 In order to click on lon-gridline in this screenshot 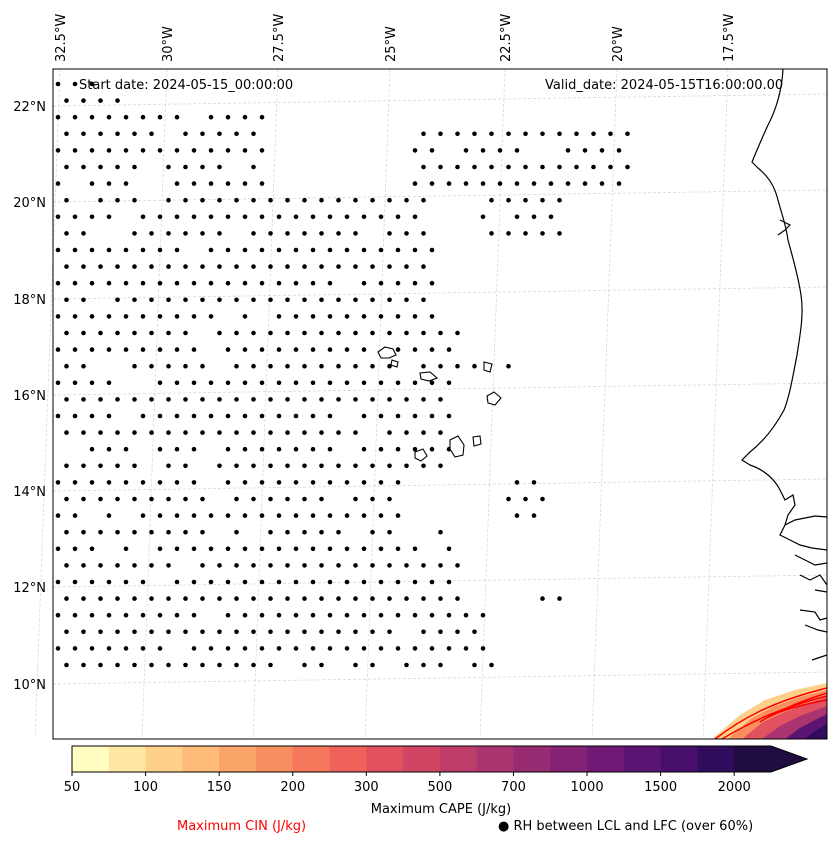, I will do `click(265, 404)`.